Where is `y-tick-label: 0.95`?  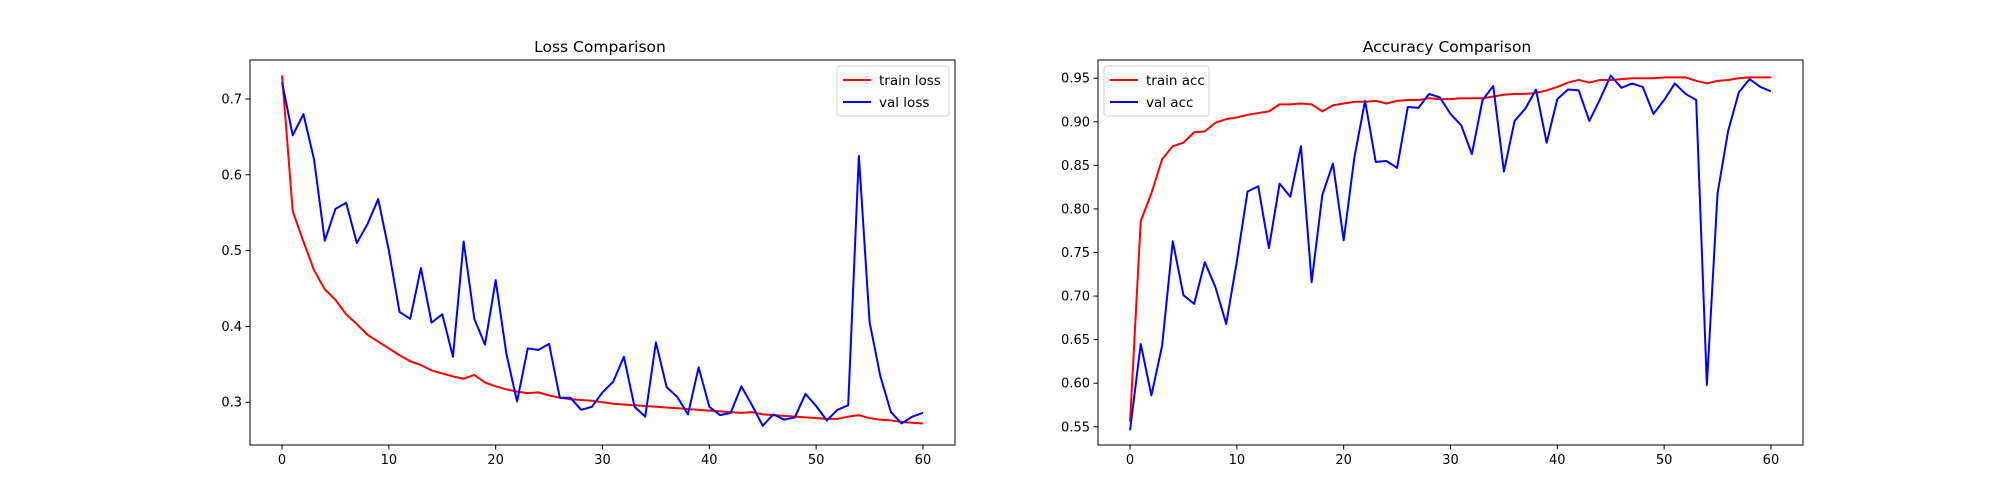 y-tick-label: 0.95 is located at coordinates (1075, 79).